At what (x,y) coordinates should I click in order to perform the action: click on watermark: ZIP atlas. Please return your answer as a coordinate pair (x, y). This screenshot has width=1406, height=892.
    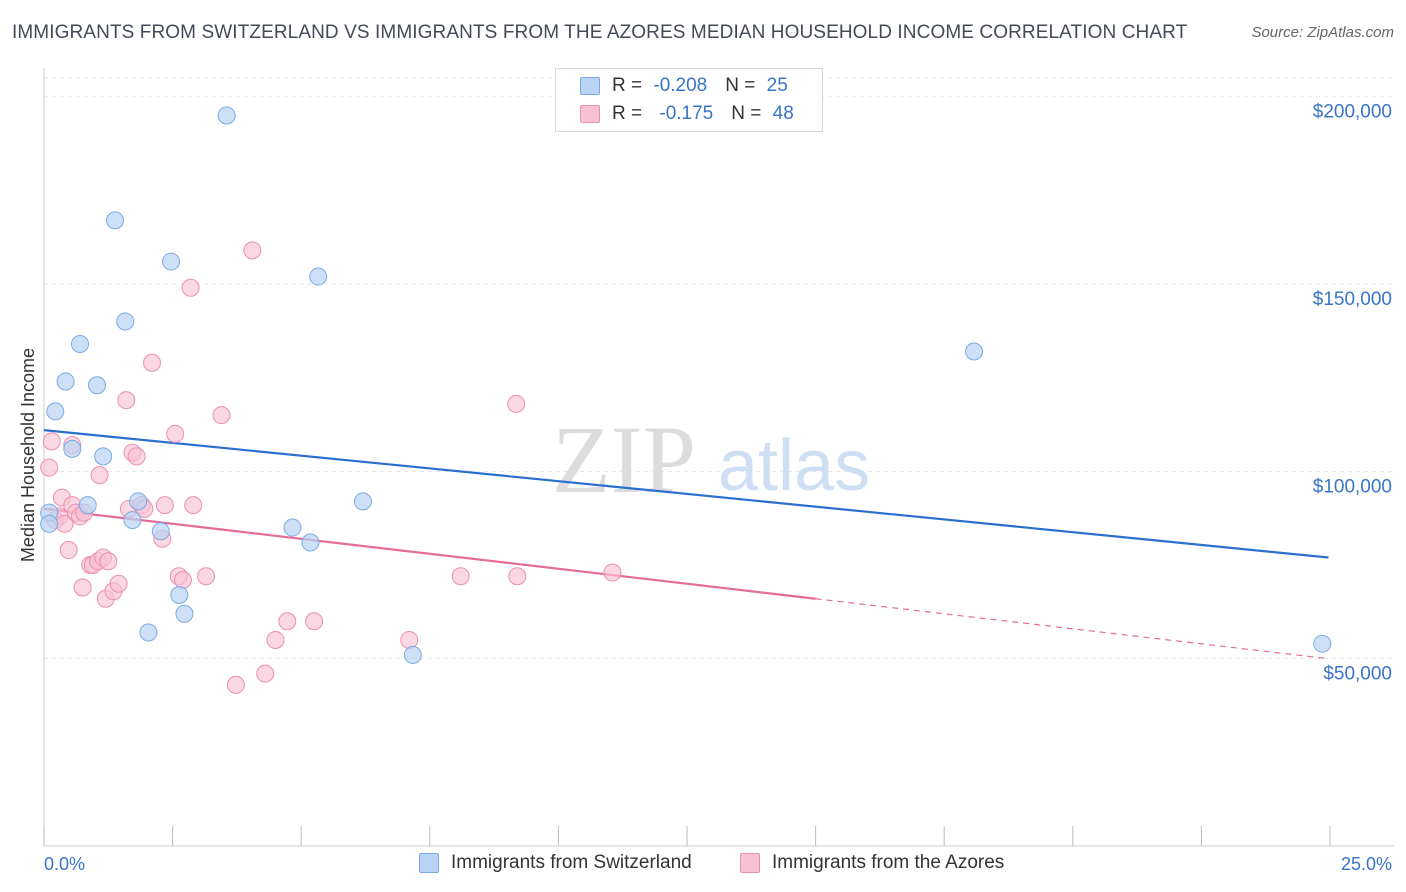
    Looking at the image, I should click on (711, 459).